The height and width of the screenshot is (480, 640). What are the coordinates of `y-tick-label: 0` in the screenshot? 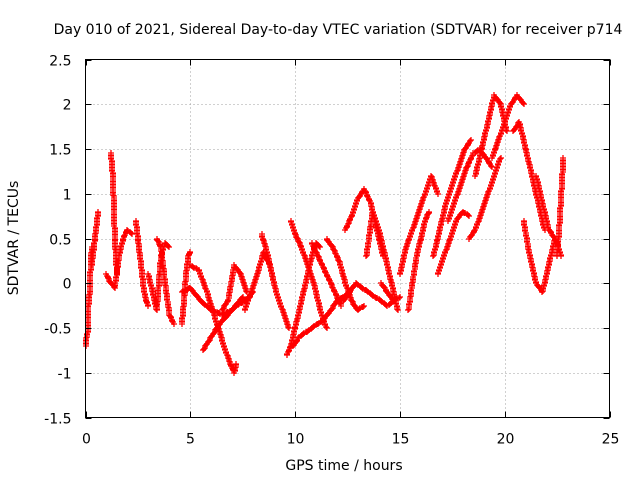 It's located at (67, 285).